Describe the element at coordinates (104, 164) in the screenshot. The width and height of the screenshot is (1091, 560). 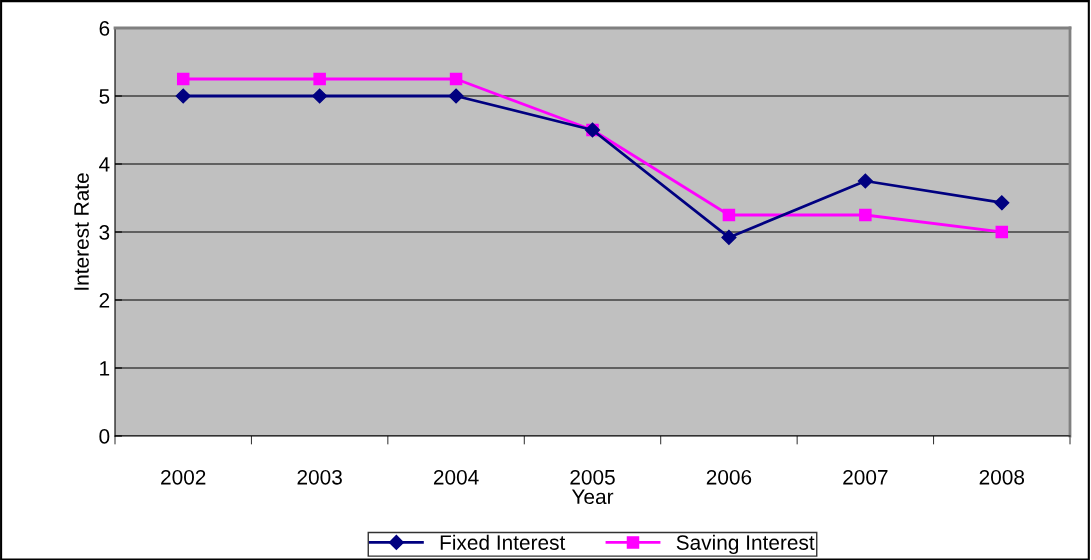
I see `y-tick-label: 4` at that location.